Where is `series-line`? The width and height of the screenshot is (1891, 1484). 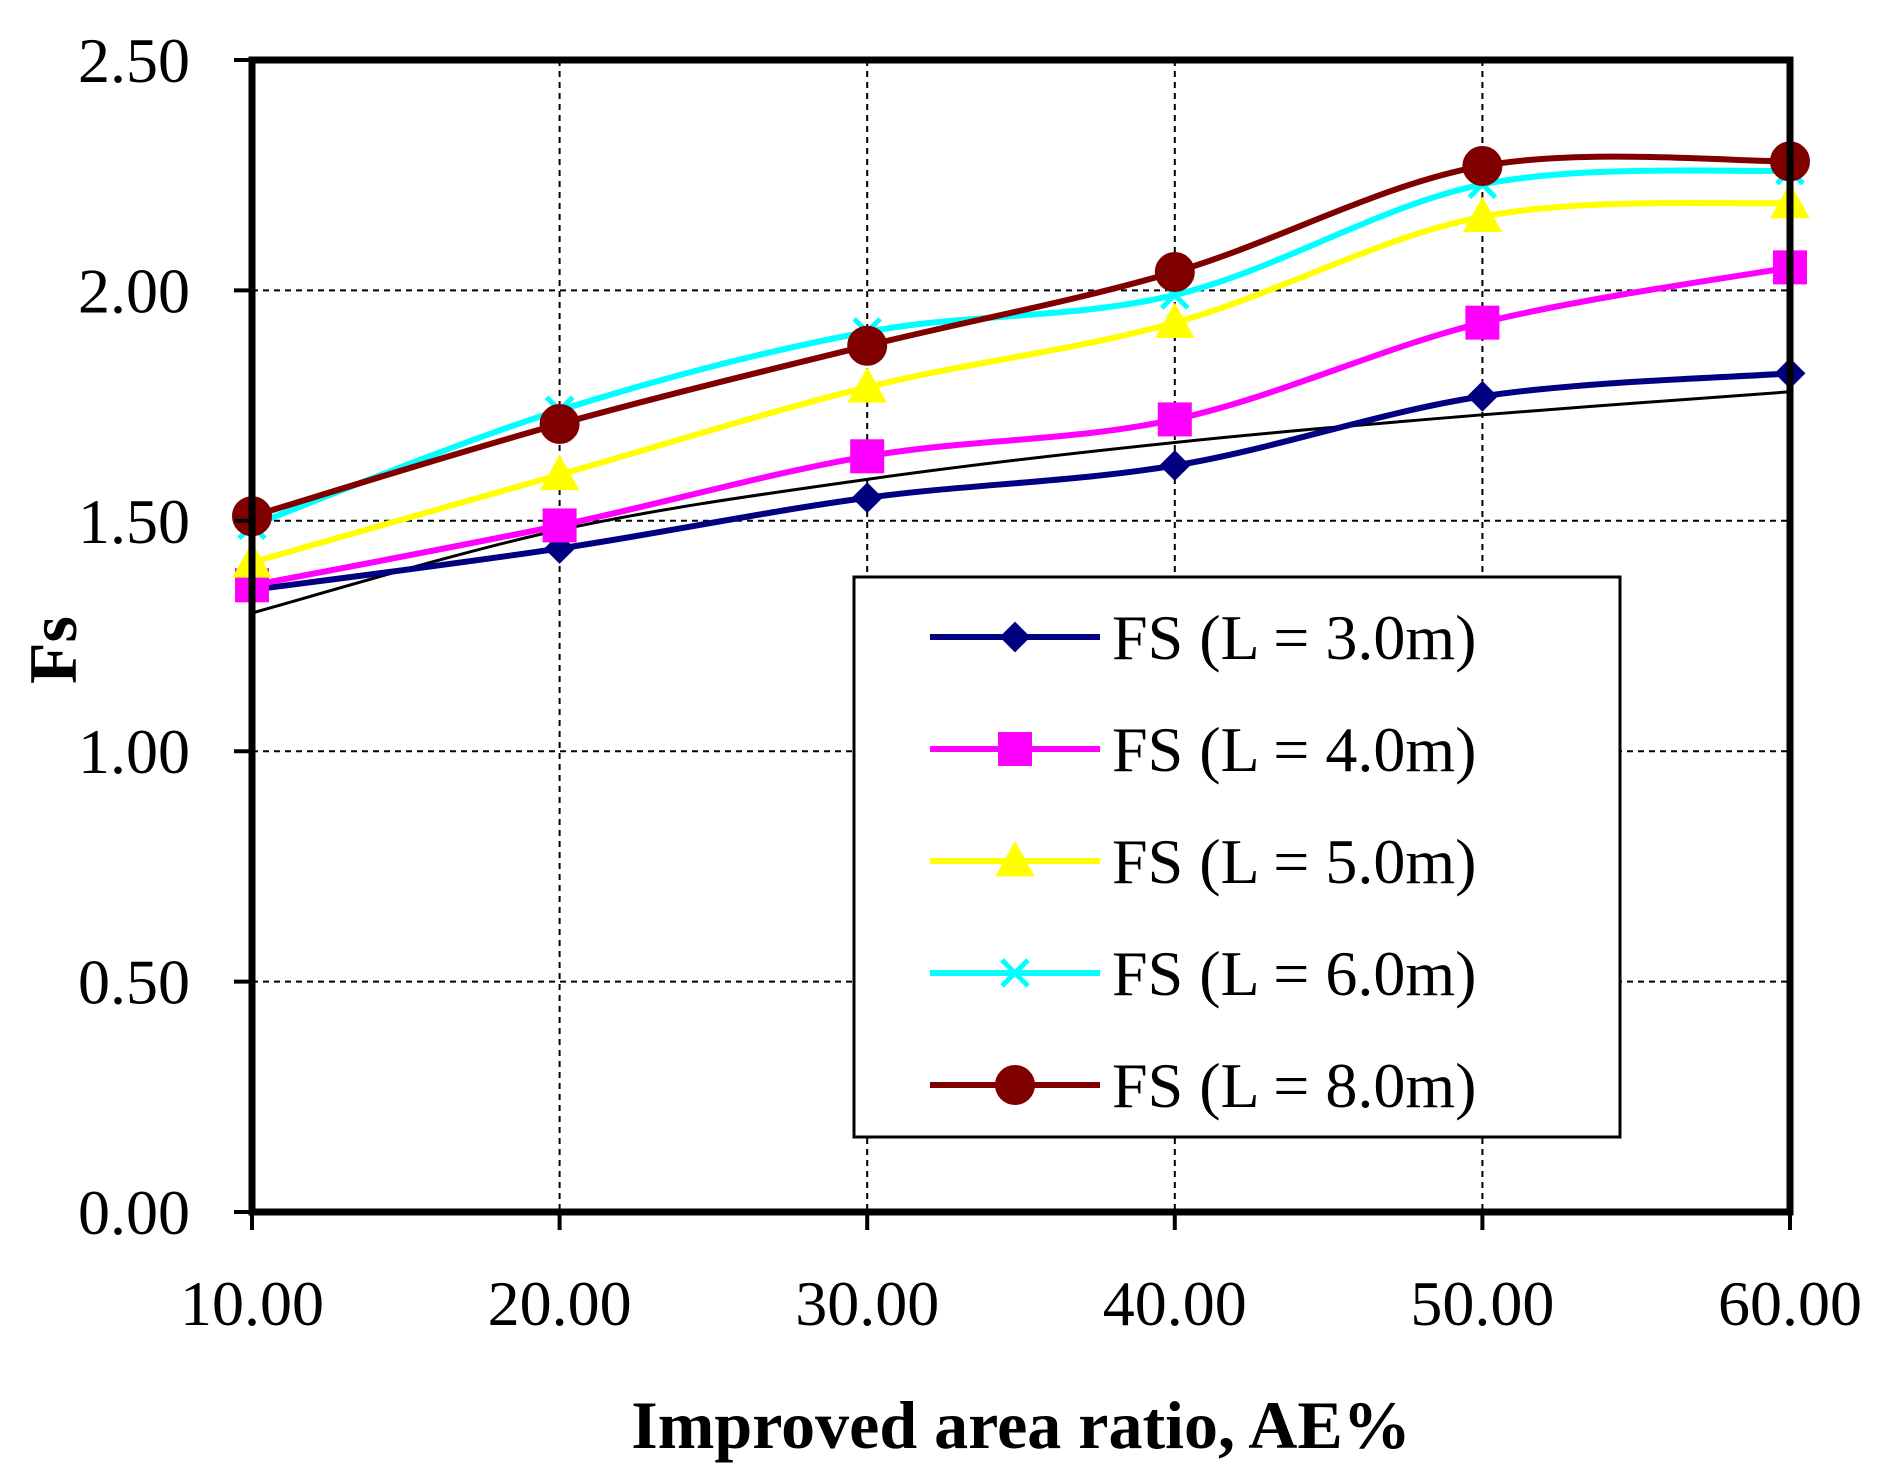
series-line is located at coordinates (1021, 481).